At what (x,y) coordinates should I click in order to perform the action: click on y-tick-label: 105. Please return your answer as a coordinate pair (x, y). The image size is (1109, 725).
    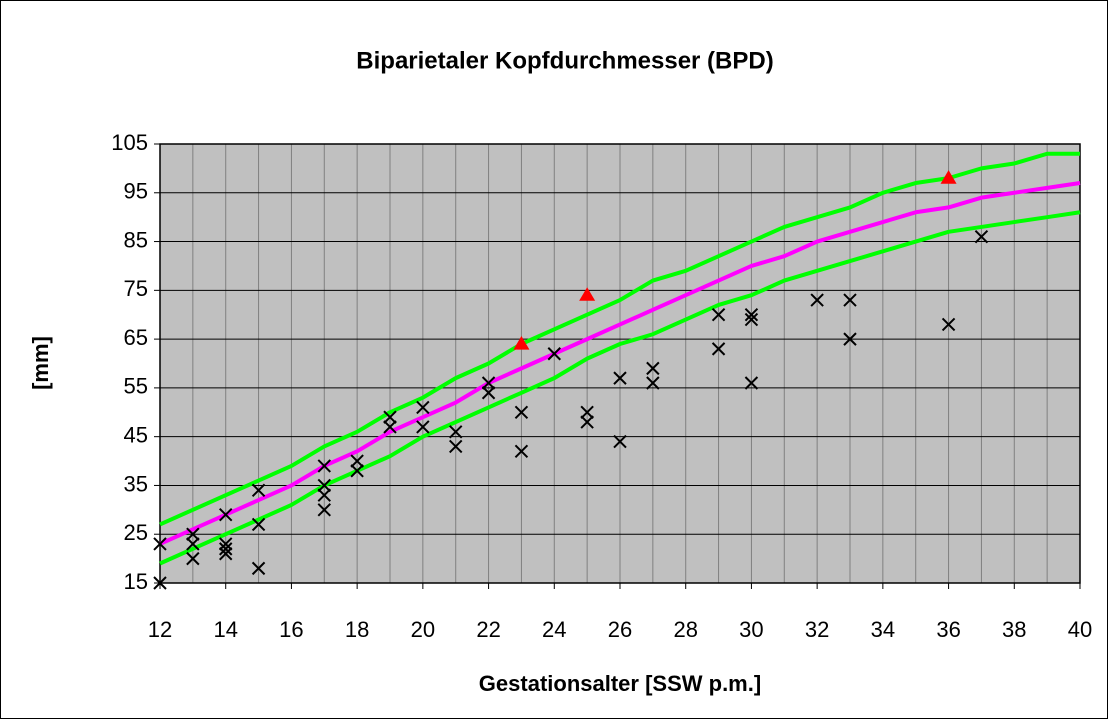
    Looking at the image, I should click on (129, 142).